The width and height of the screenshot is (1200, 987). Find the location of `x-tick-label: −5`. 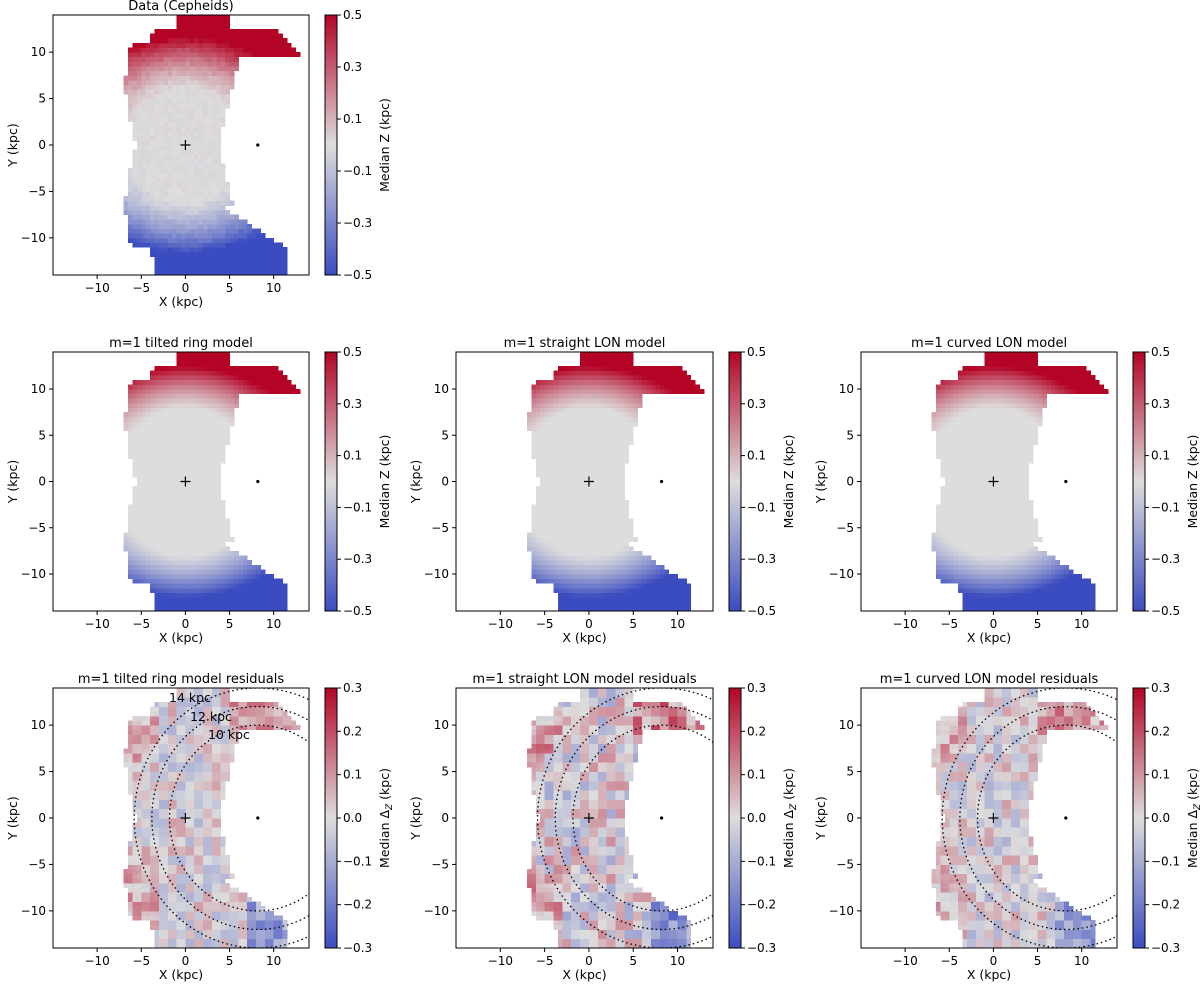

x-tick-label: −5 is located at coordinates (141, 624).